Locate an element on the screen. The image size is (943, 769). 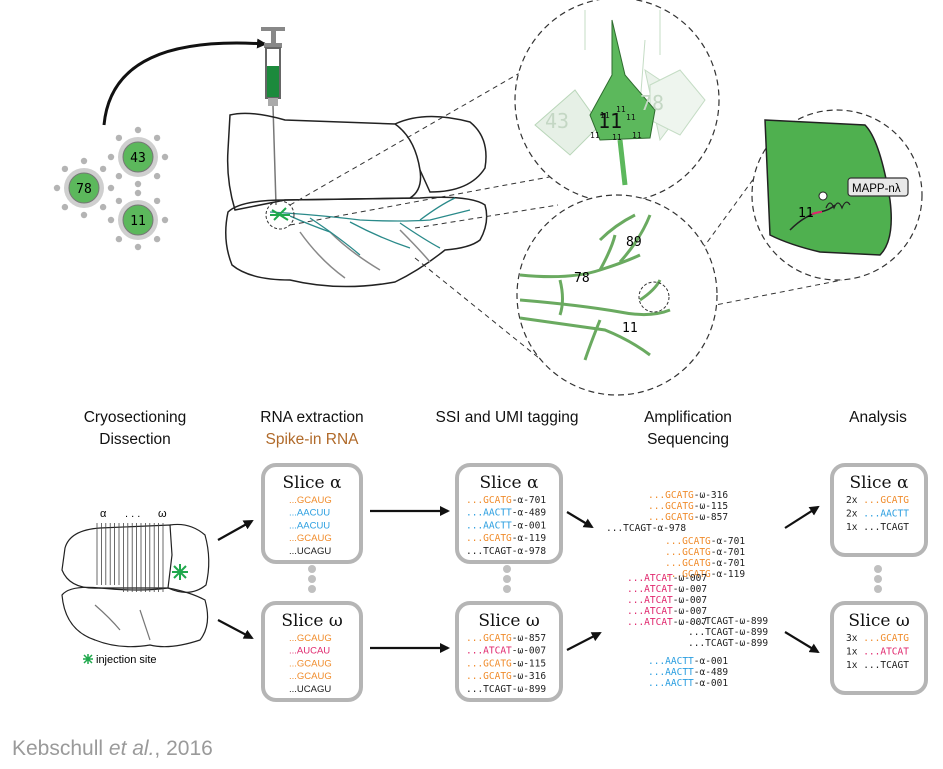
tagged-sequence: ...GCATG-ω-857 is located at coordinates (506, 638).